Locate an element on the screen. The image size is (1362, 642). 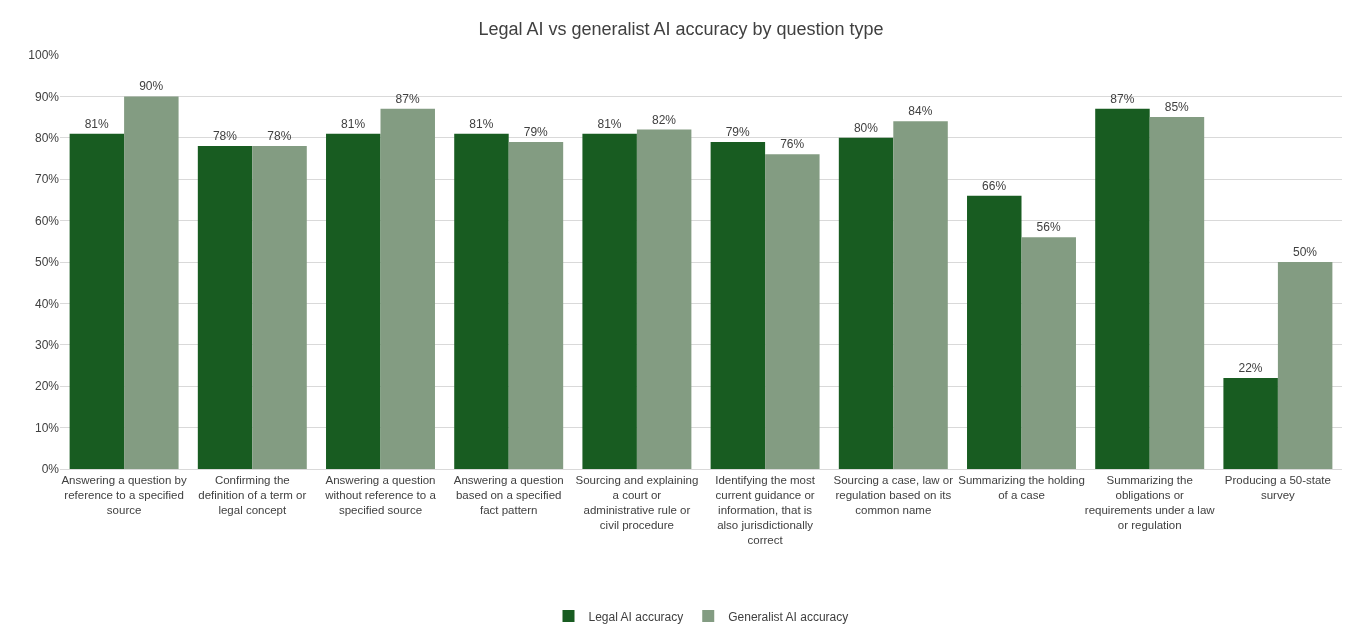
data-label: 76% is located at coordinates (792, 144).